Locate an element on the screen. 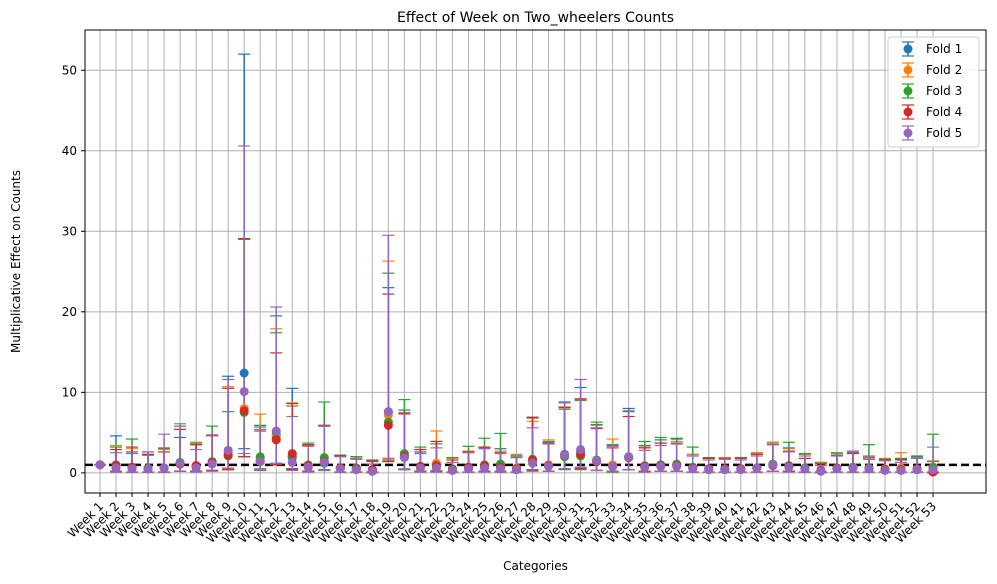 Image resolution: width=997 pixels, height=584 pixels. chart-title: Effect of Week on Two_wheelers Counts is located at coordinates (535, 18).